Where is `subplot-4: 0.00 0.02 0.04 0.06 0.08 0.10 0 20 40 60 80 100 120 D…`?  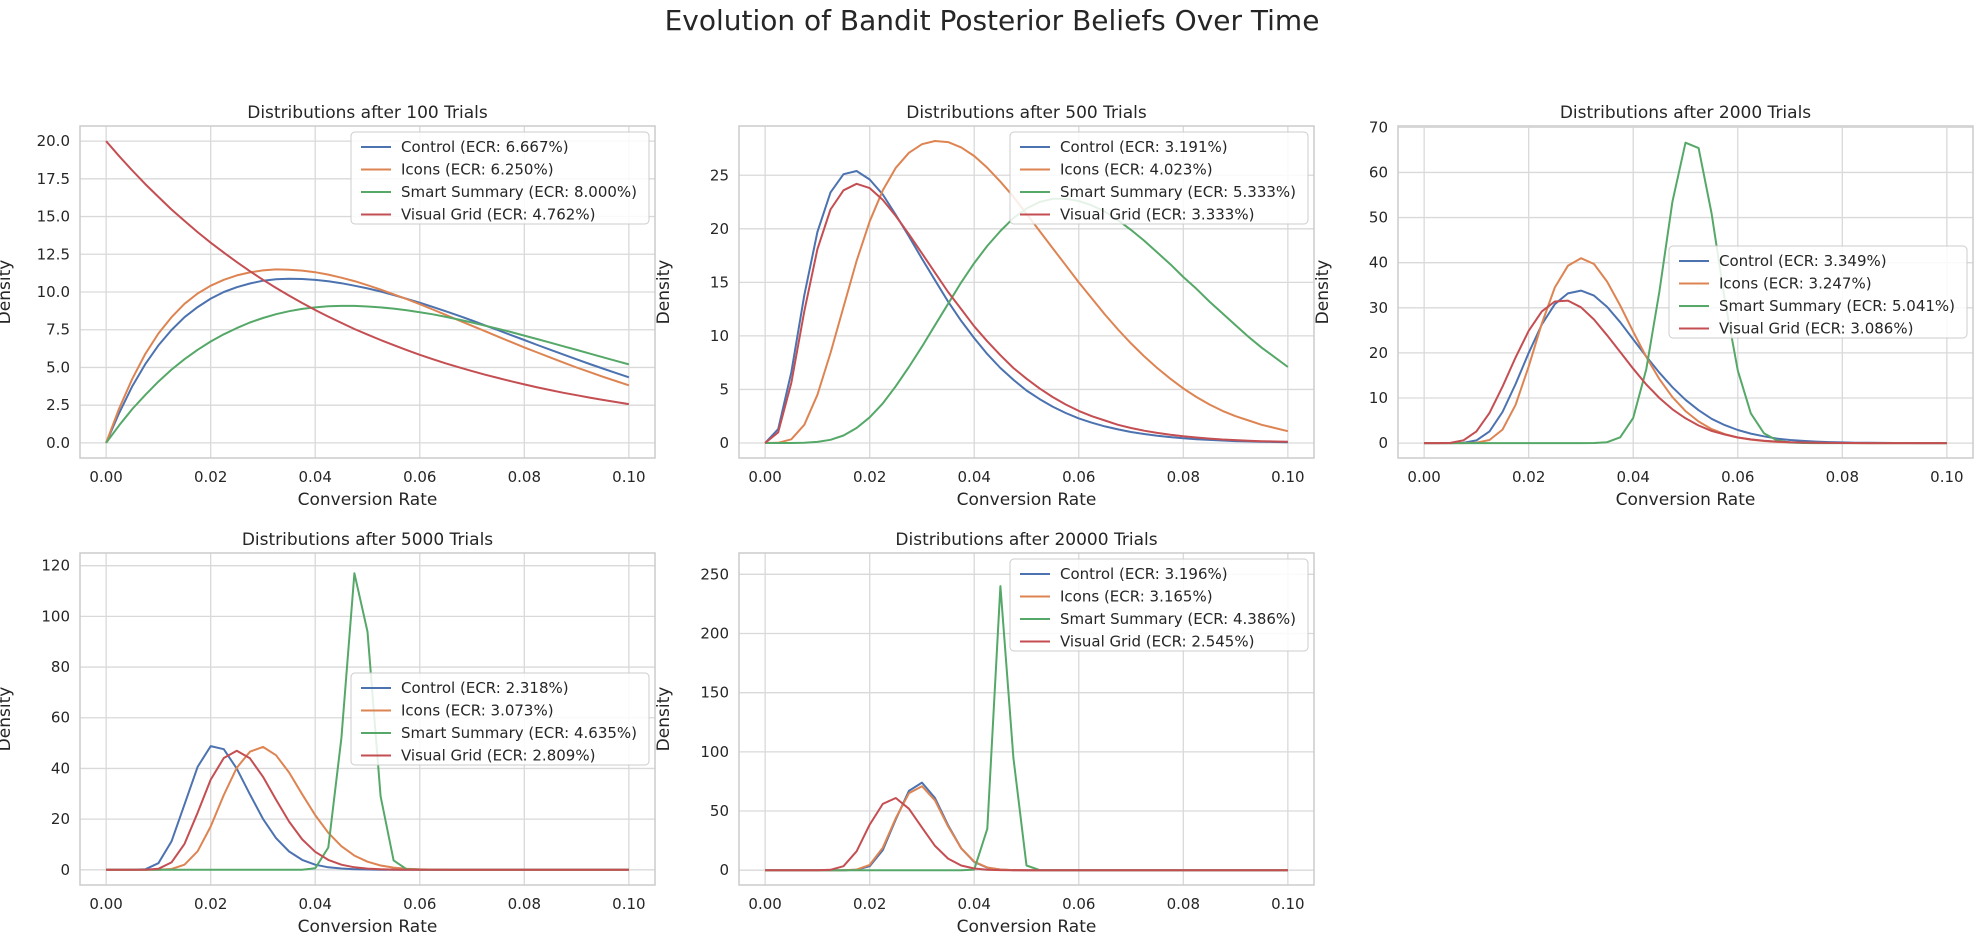 subplot-4: 0.00 0.02 0.04 0.06 0.08 0.10 0 20 40 60 80 100 120 D… is located at coordinates (328, 733).